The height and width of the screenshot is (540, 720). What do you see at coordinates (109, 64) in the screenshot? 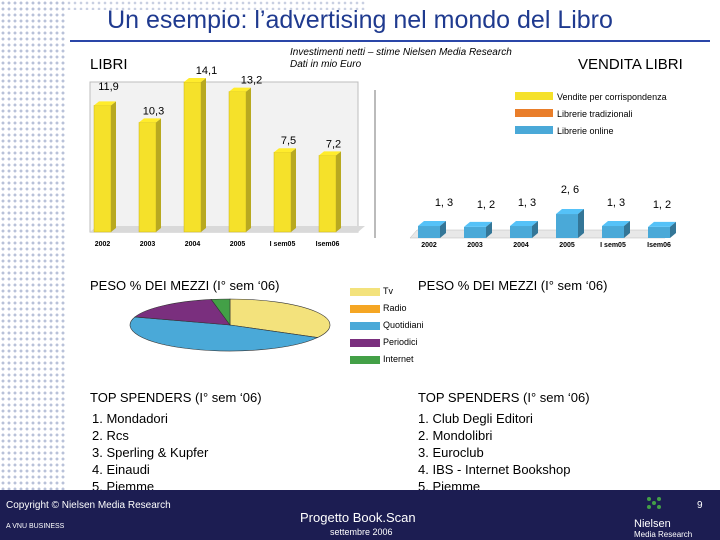
I see `chart-title-libri: LIBRI` at bounding box center [109, 64].